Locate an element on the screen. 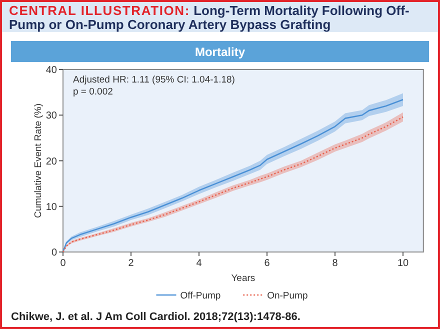 The image size is (440, 329). y-tick-label: 20 is located at coordinates (52, 162).